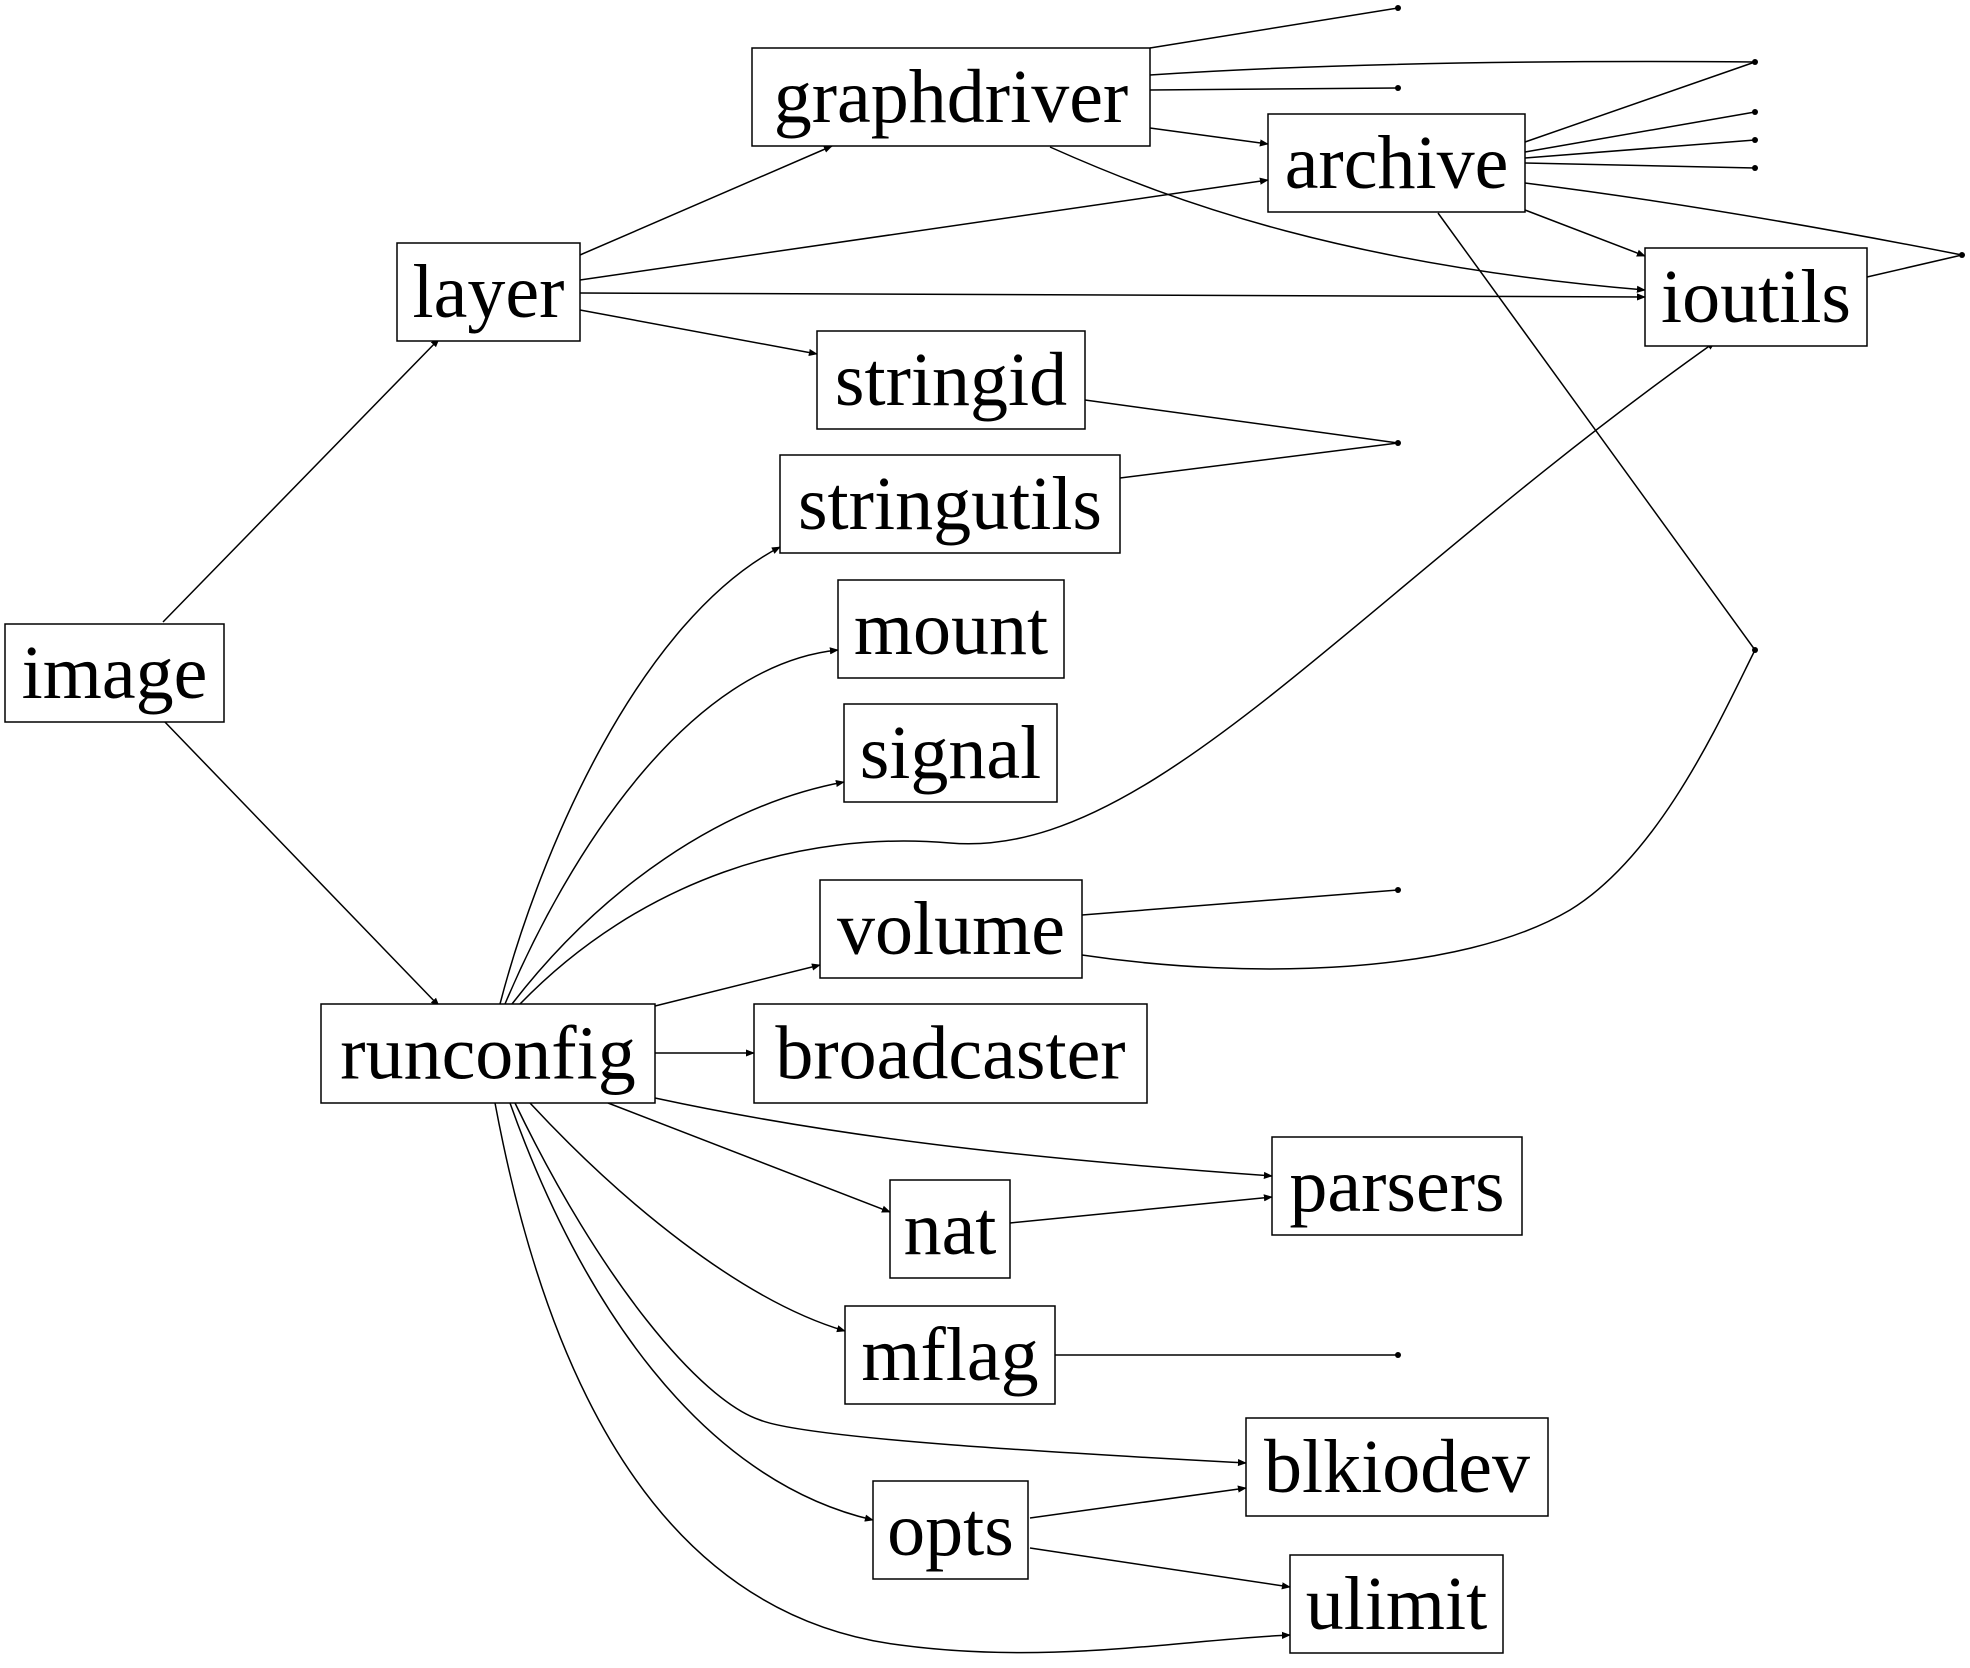  What do you see at coordinates (1141, 1209) in the screenshot?
I see `edge-nat-parsers` at bounding box center [1141, 1209].